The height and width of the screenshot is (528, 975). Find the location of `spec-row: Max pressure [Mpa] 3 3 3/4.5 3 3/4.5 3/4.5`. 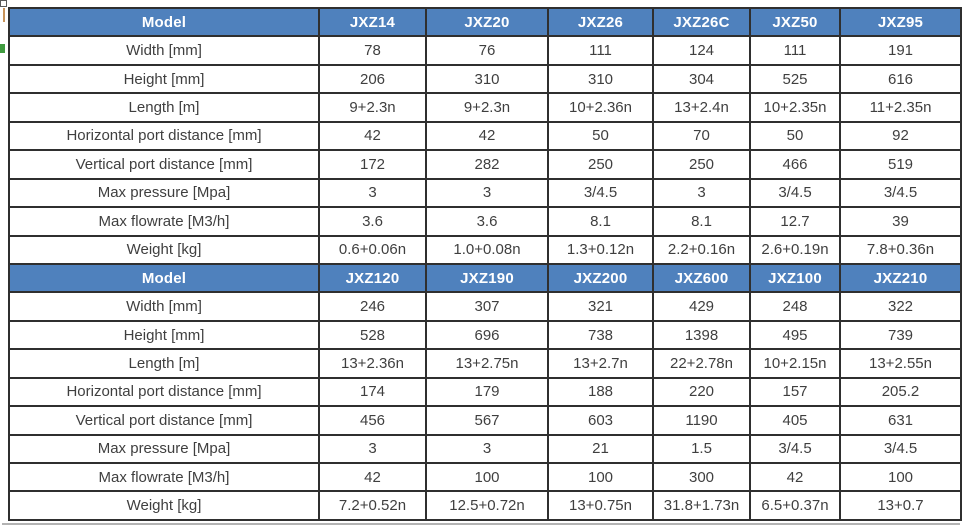

spec-row: Max pressure [Mpa] 3 3 3/4.5 3 3/4.5 3/4.5 is located at coordinates (485, 193).